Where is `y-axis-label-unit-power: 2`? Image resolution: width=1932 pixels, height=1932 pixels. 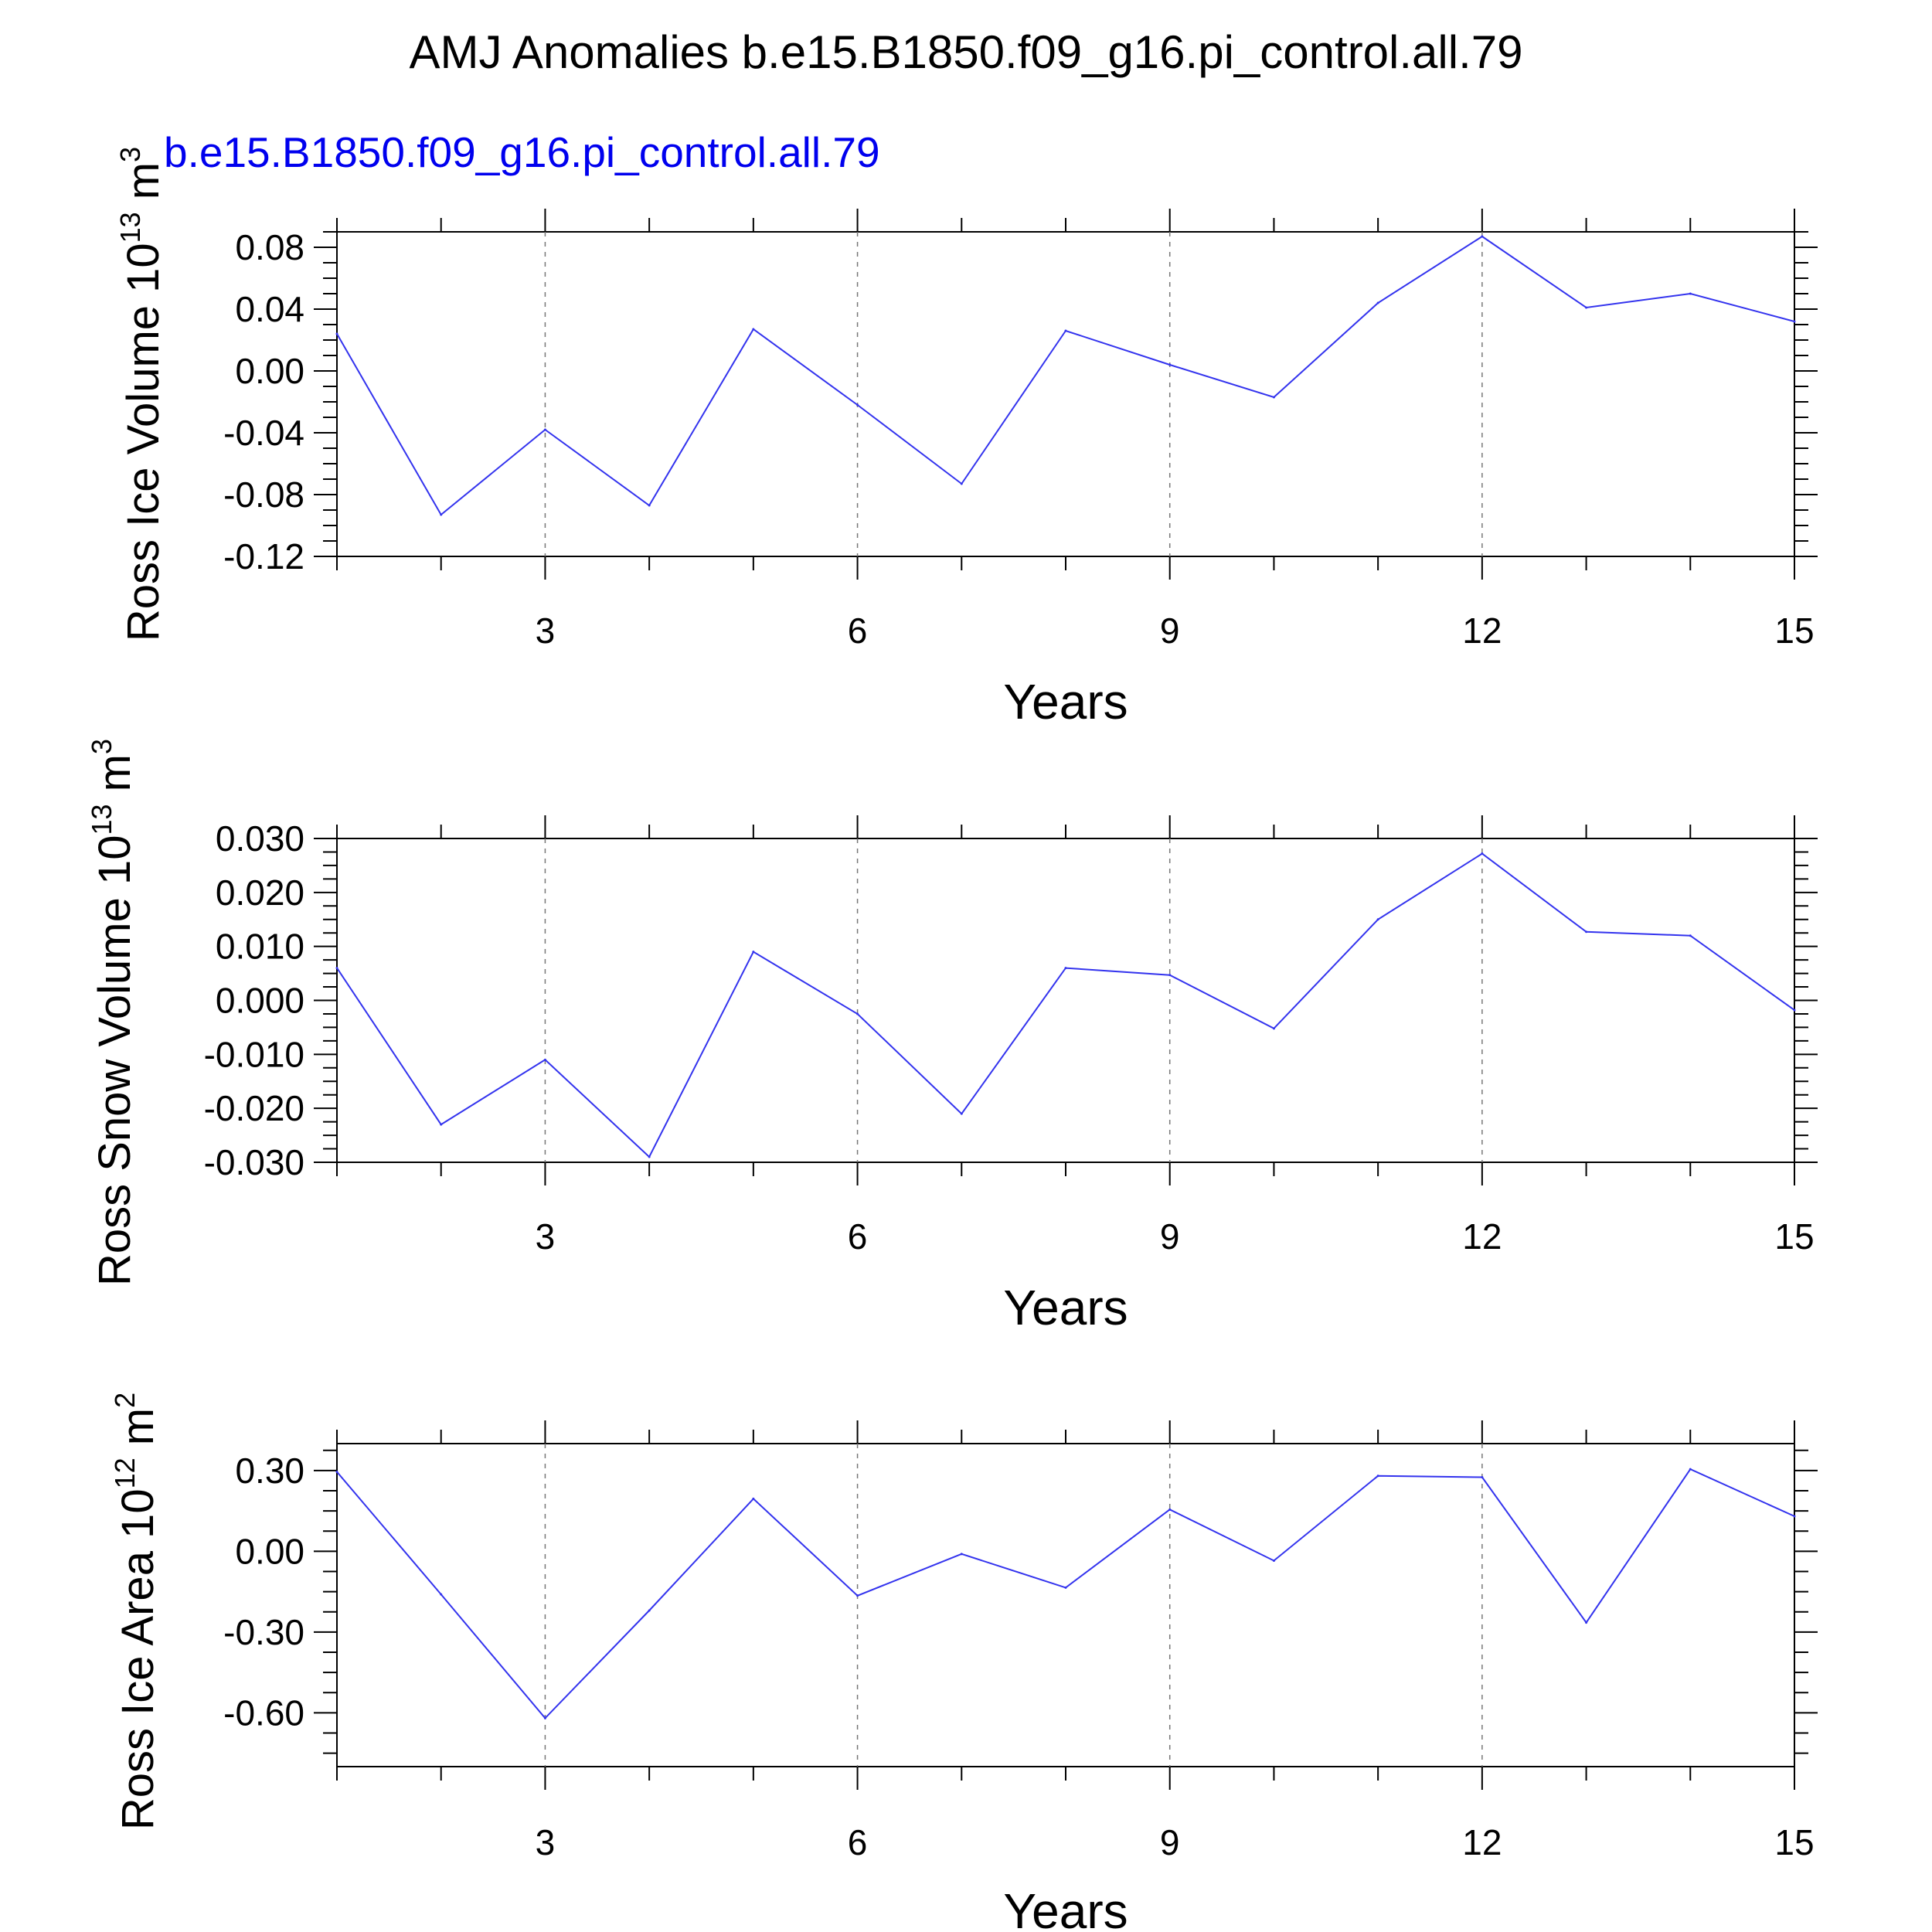 y-axis-label-unit-power: 2 is located at coordinates (125, 1400).